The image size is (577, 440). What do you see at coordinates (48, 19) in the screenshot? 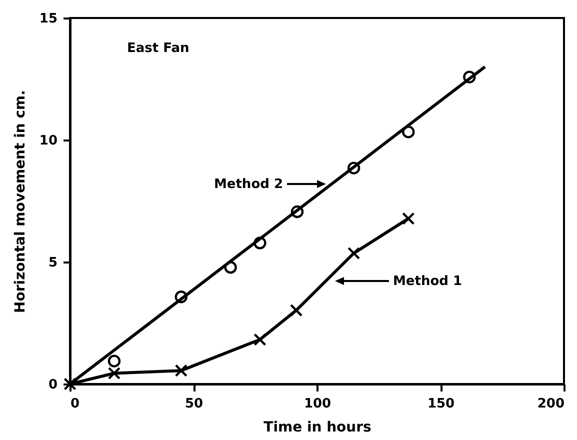
I see `y-tick-label: 15` at bounding box center [48, 19].